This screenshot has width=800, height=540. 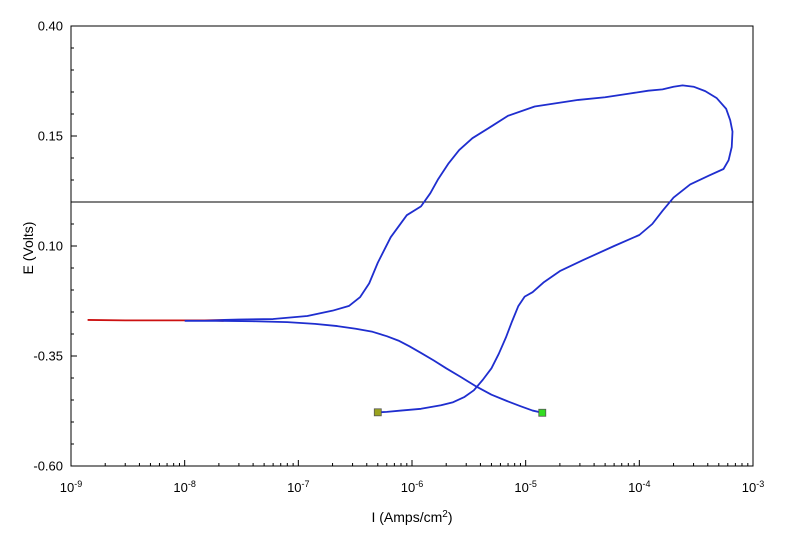 What do you see at coordinates (48, 356) in the screenshot?
I see `y-tick-label: -0.35` at bounding box center [48, 356].